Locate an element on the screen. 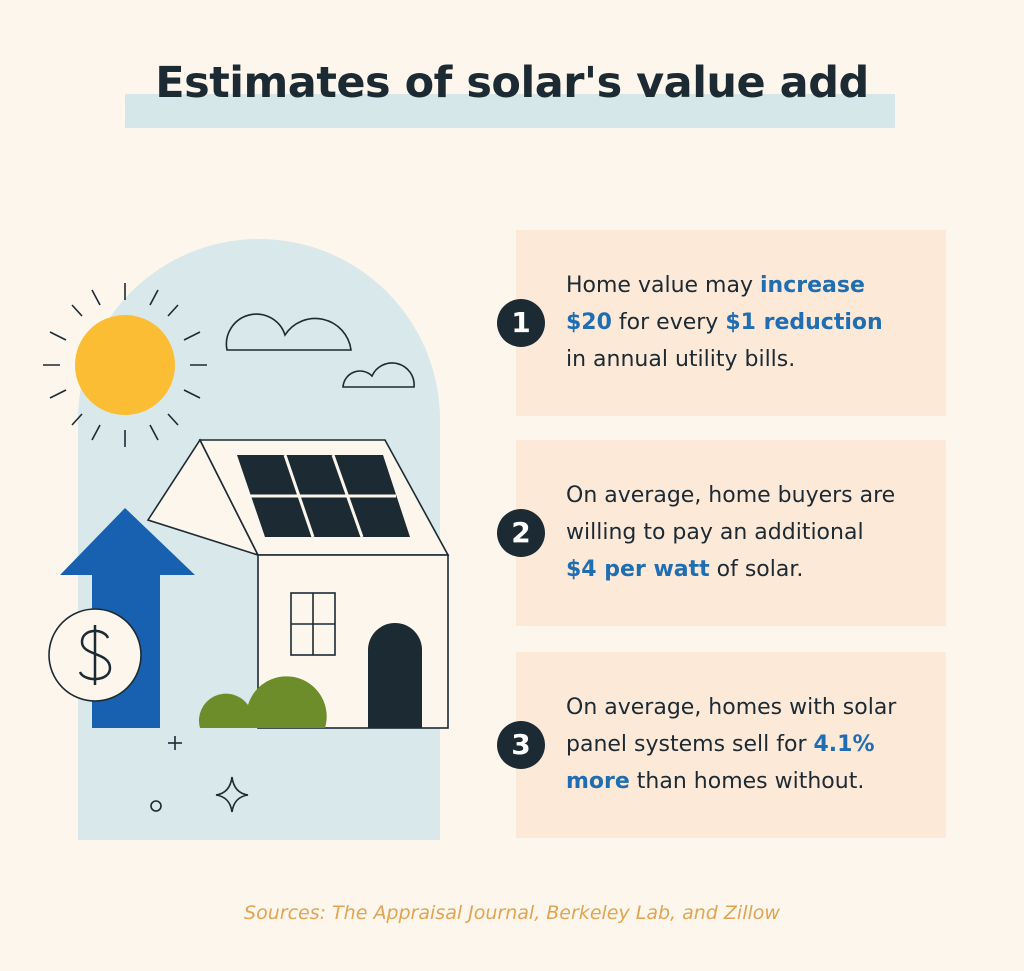 The width and height of the screenshot is (1024, 971). text: panel systems sell for is located at coordinates (690, 744).